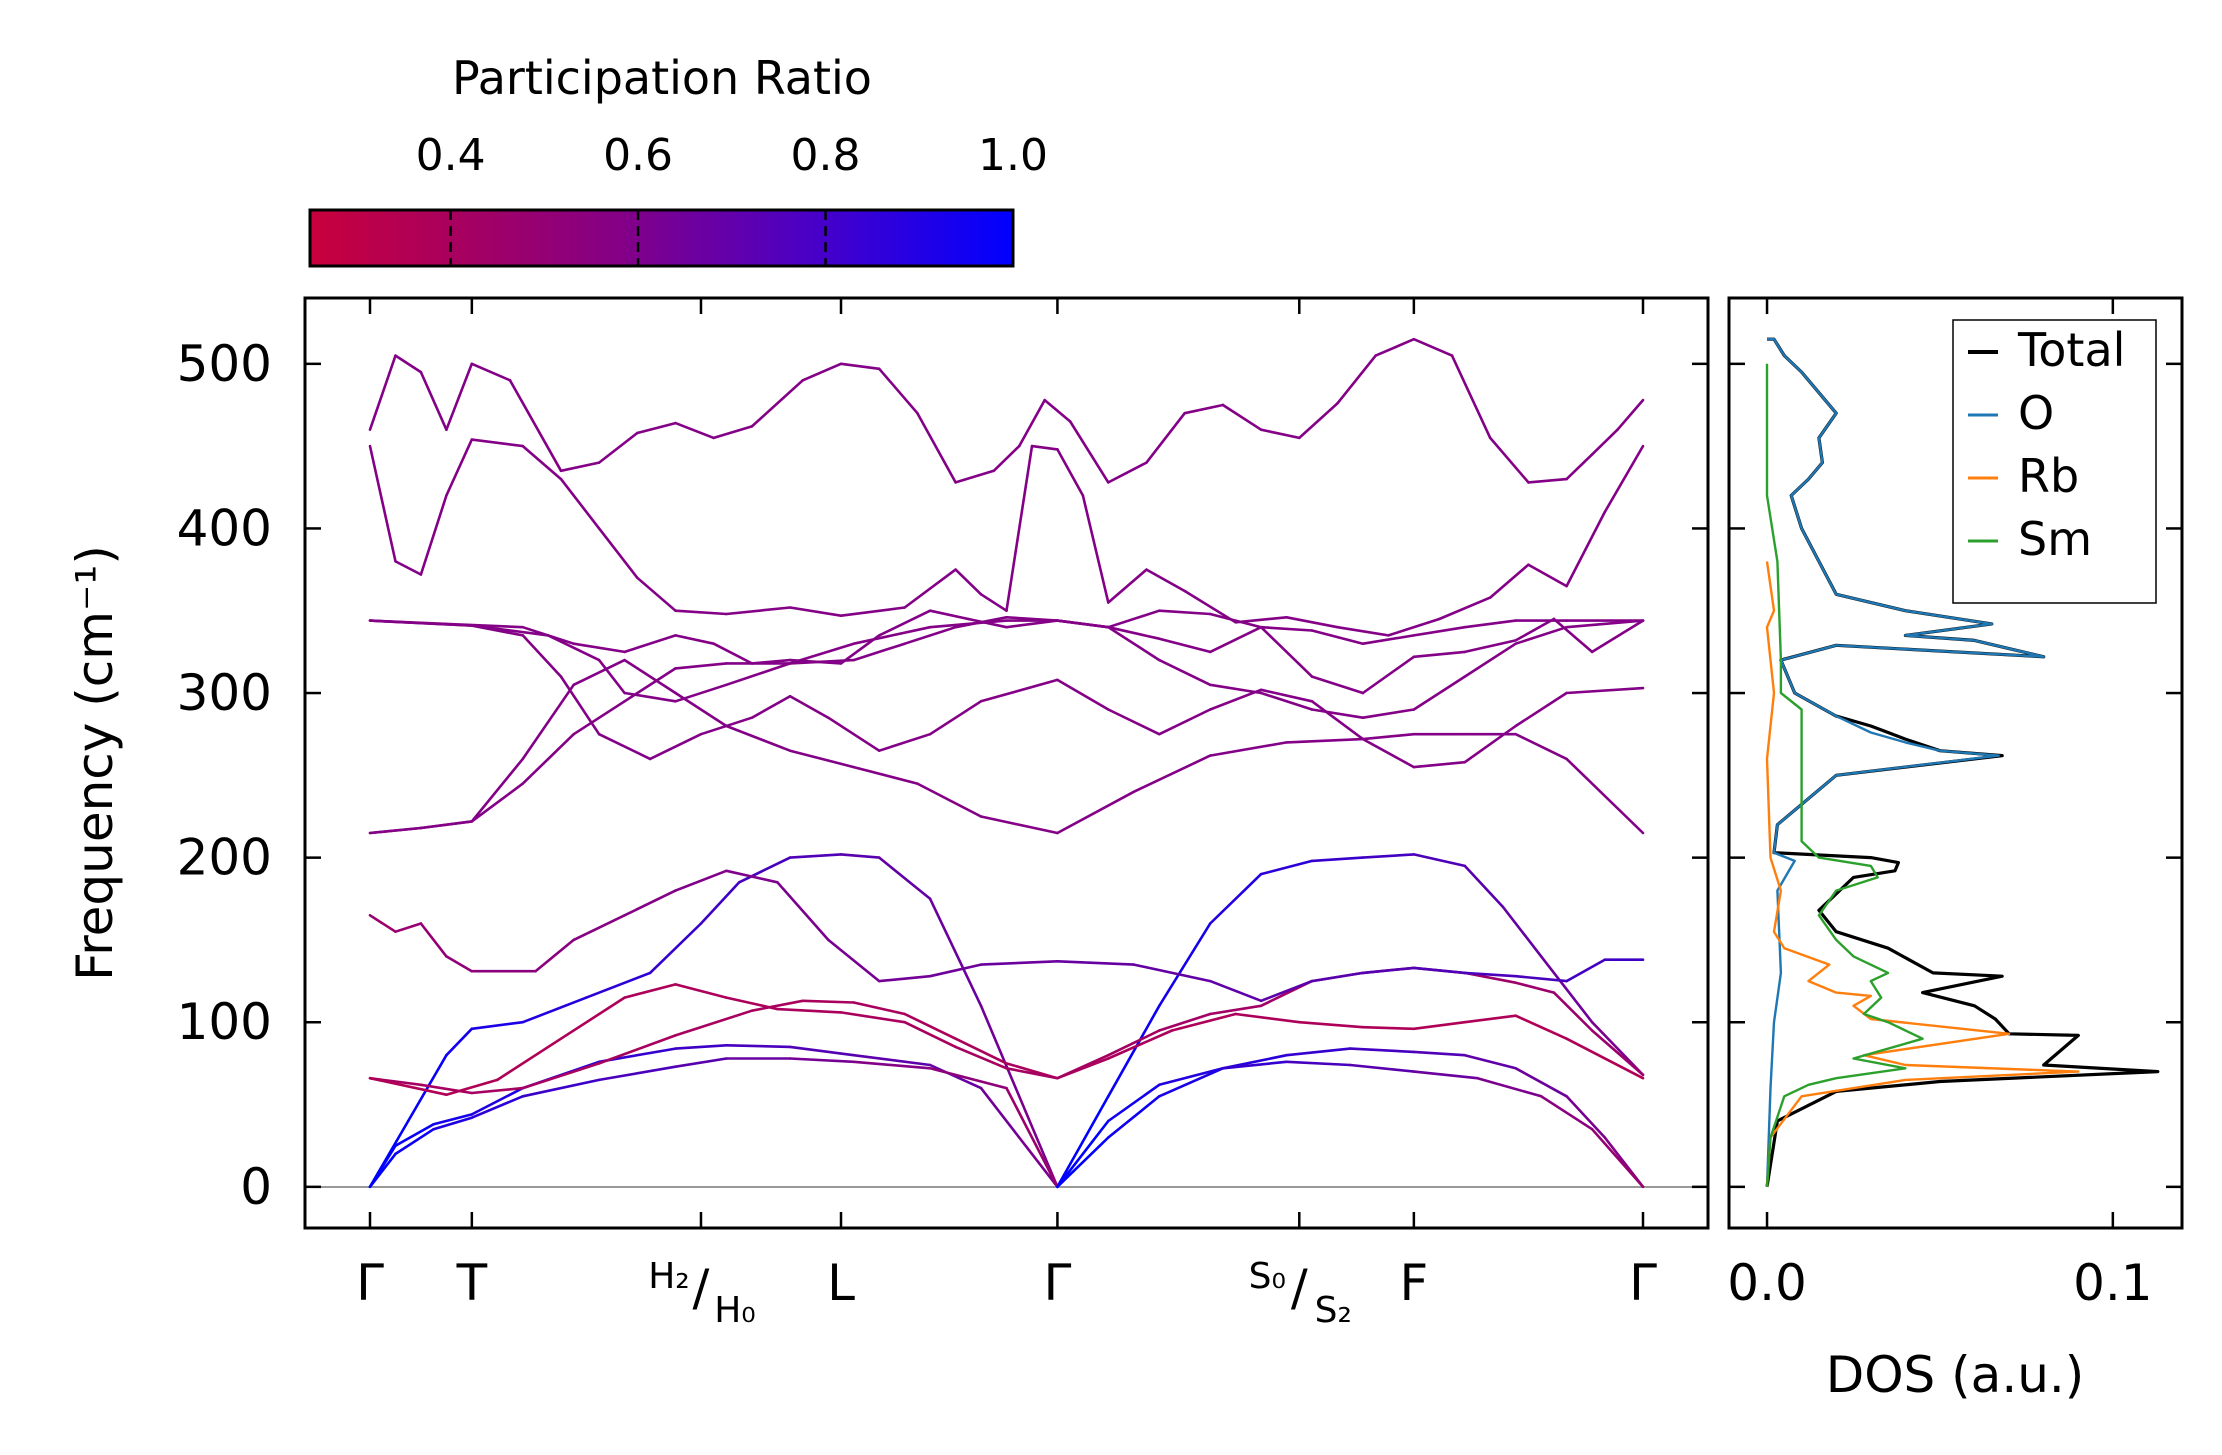 The width and height of the screenshot is (2222, 1455). I want to click on colorbar-tick-label: 0.4, so click(451, 155).